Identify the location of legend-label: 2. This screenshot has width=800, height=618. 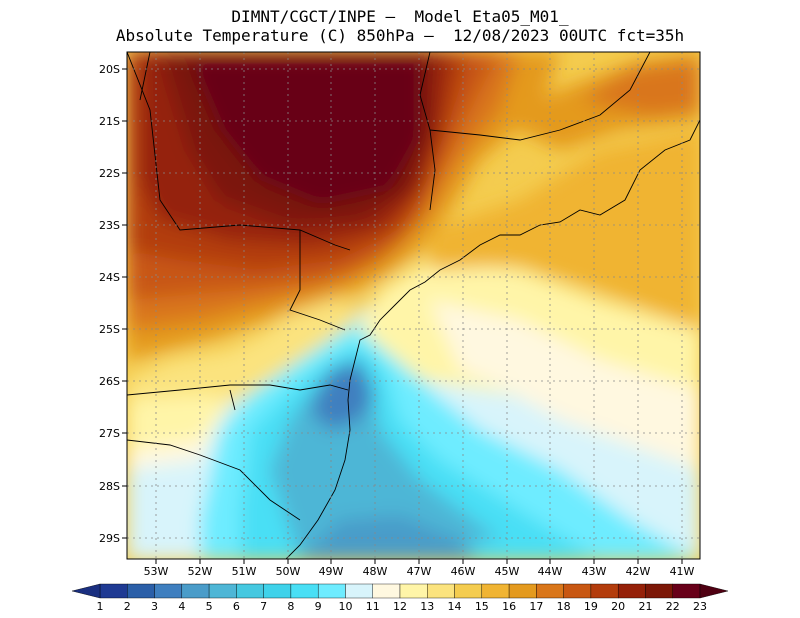
(127, 606).